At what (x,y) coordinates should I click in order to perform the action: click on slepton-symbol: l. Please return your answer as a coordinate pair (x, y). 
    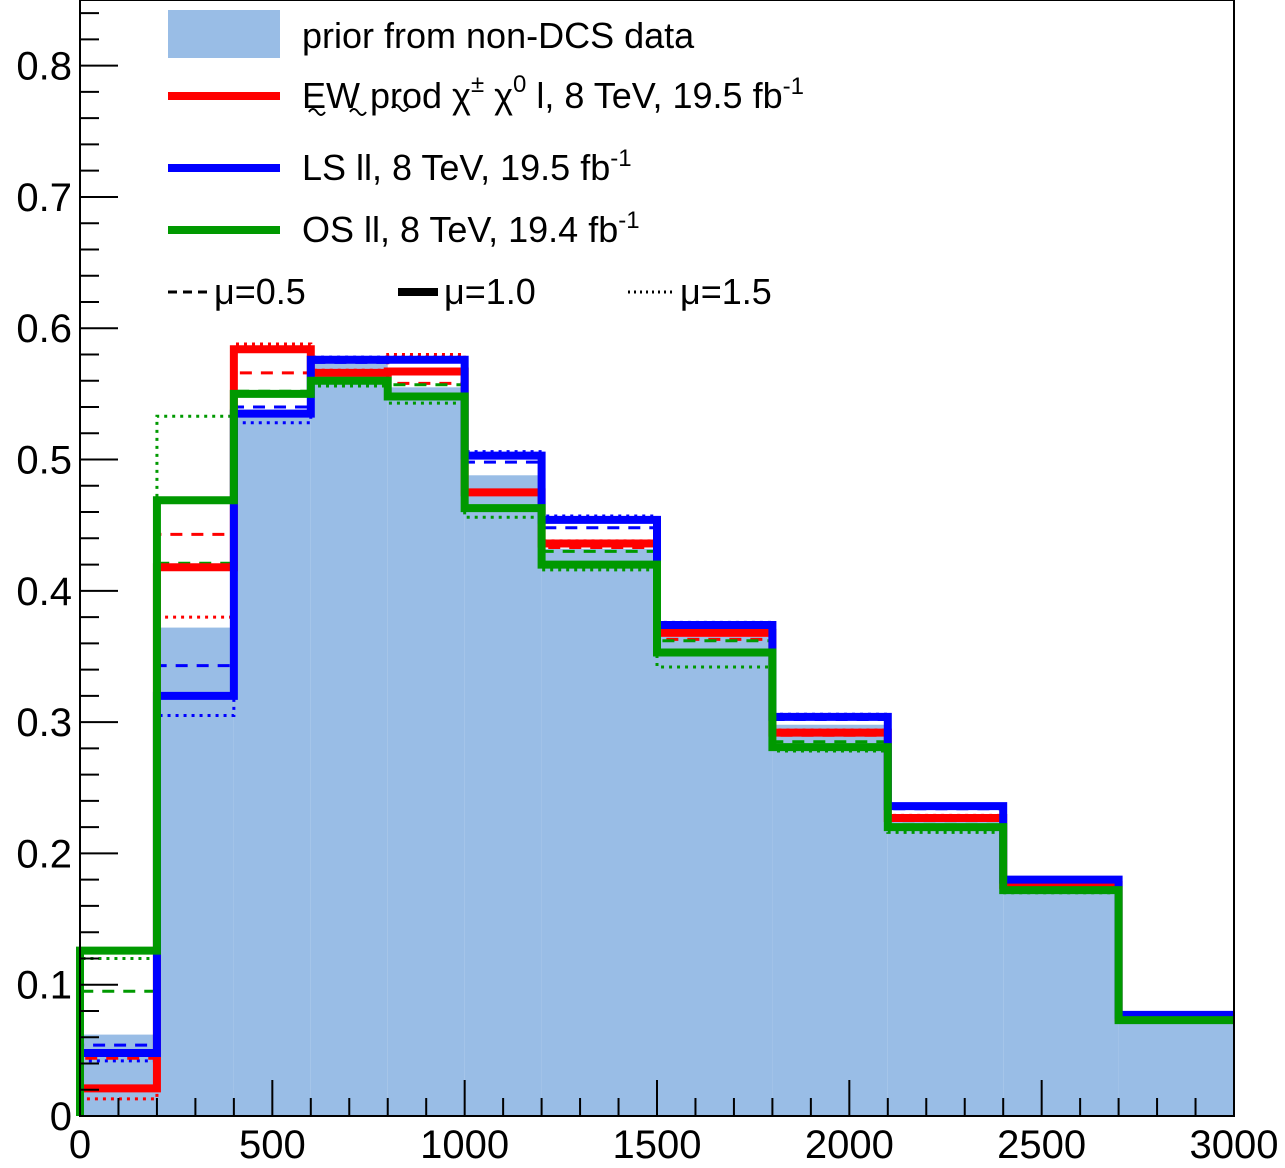
    Looking at the image, I should click on (540, 95).